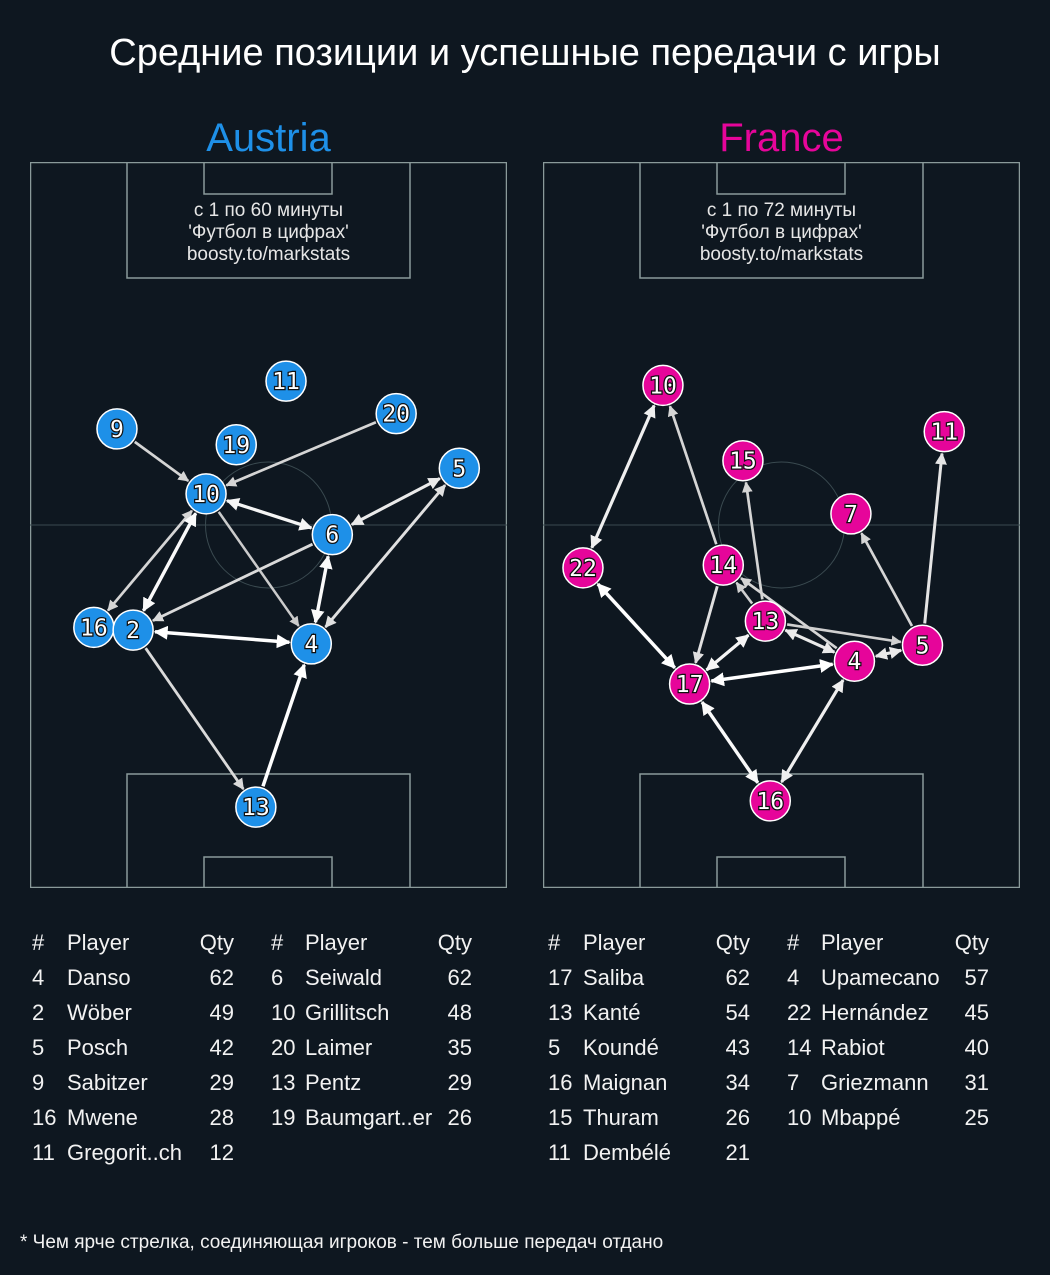 This screenshot has width=1050, height=1275. I want to click on goal-area-bottom, so click(268, 872).